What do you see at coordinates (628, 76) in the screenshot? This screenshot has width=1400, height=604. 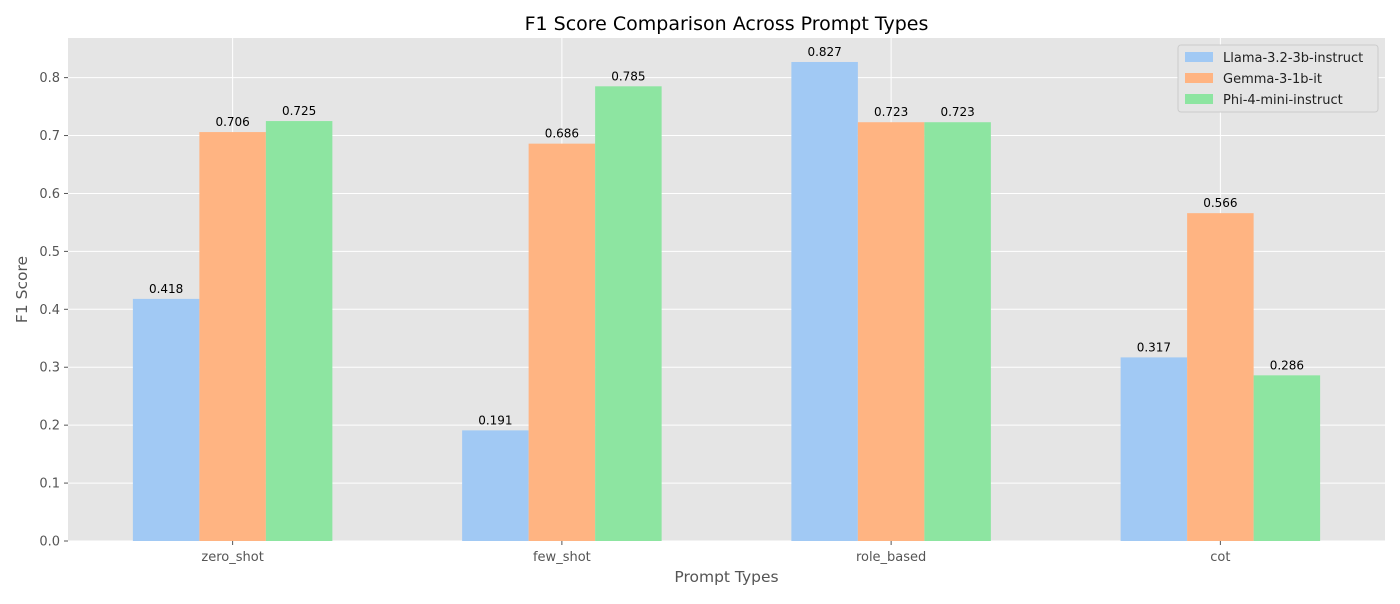 I see `bar-value-label: 0.785` at bounding box center [628, 76].